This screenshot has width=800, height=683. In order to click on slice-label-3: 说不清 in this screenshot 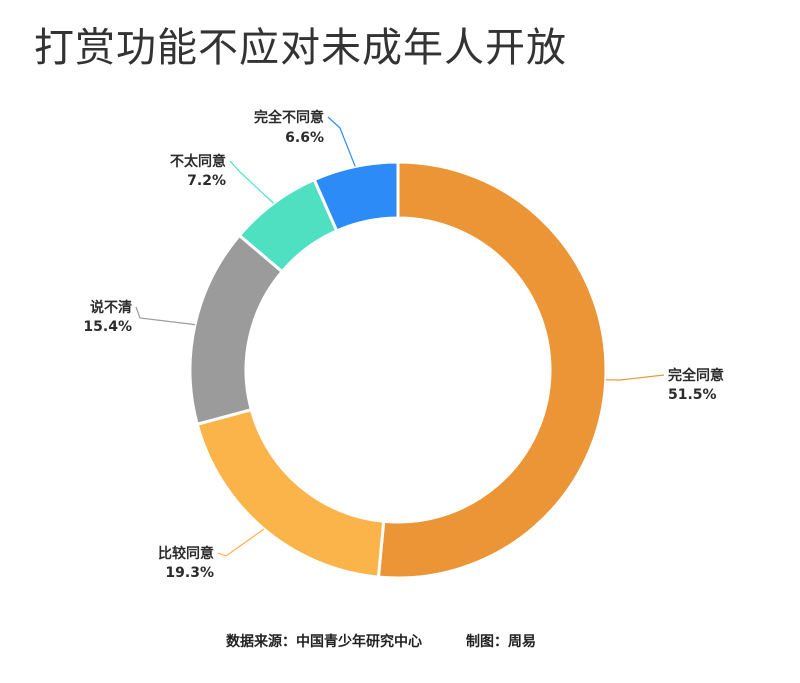, I will do `click(111, 307)`.